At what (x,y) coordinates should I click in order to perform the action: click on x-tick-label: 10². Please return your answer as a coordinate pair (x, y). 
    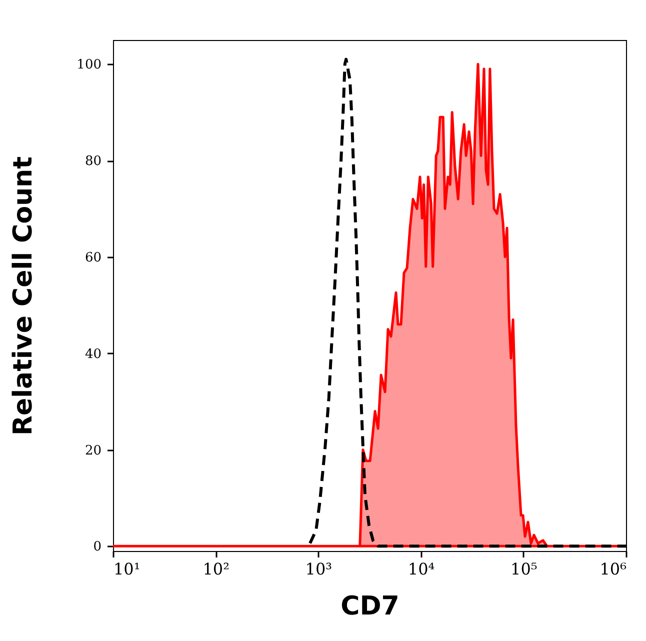
    Looking at the image, I should click on (216, 569).